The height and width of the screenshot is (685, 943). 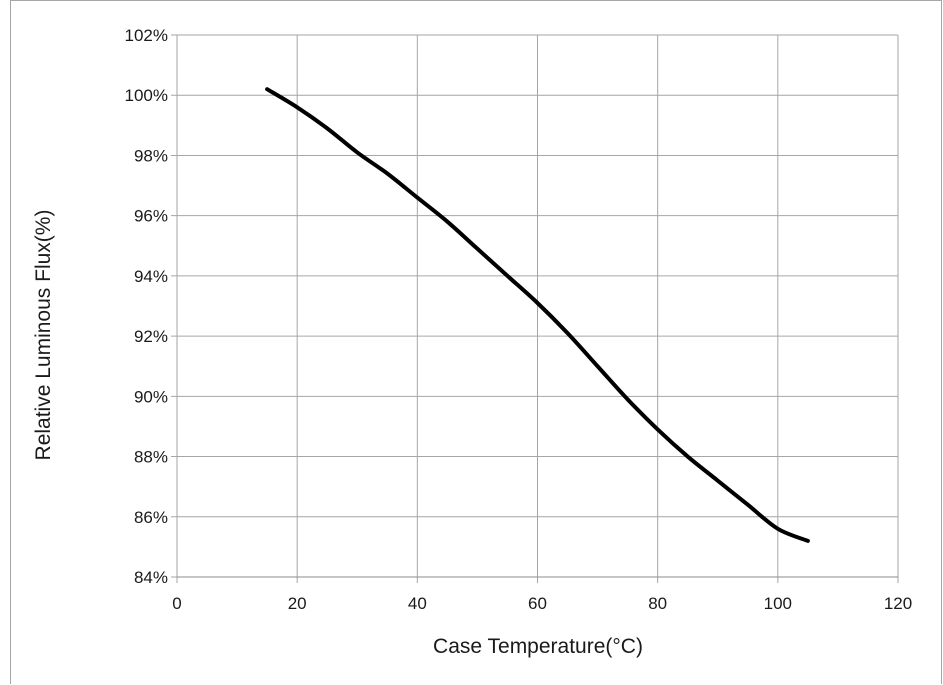 I want to click on y-tick-label: 96%, so click(x=151, y=216).